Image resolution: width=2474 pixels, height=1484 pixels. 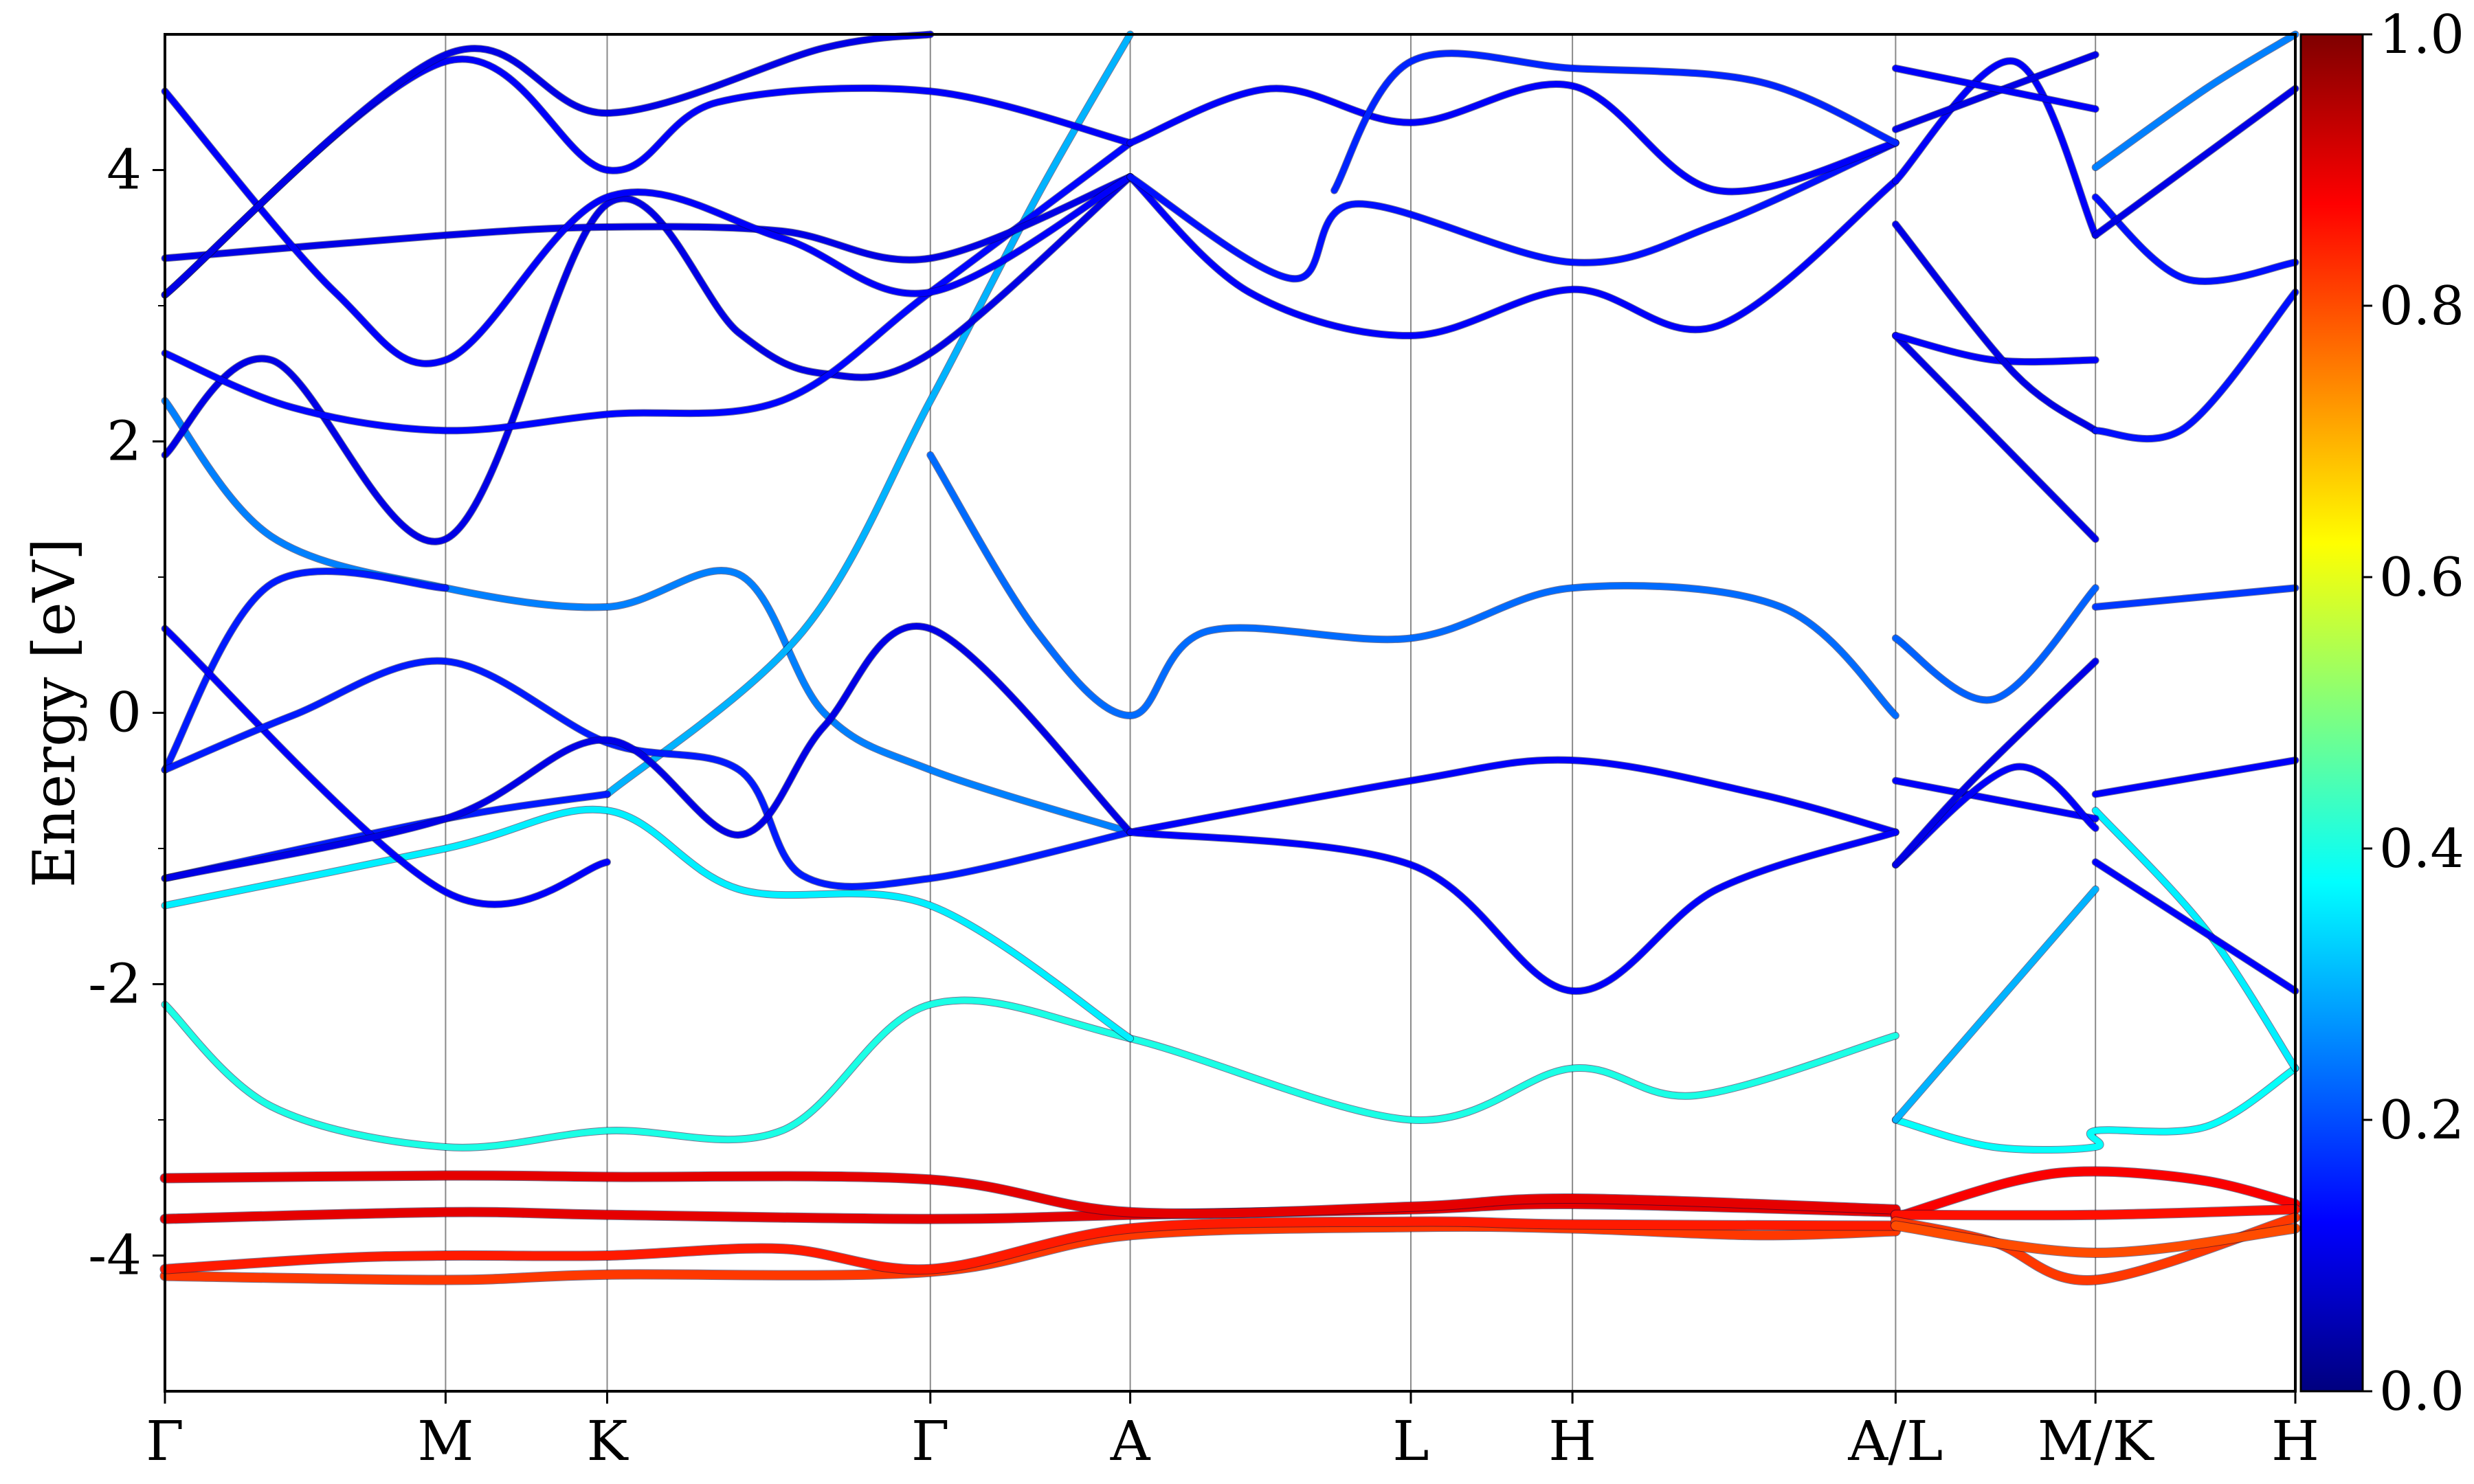 What do you see at coordinates (2381, 714) in the screenshot?
I see `colorbar: 0.0 0.2 0.4 0.6 0.8 1.0` at bounding box center [2381, 714].